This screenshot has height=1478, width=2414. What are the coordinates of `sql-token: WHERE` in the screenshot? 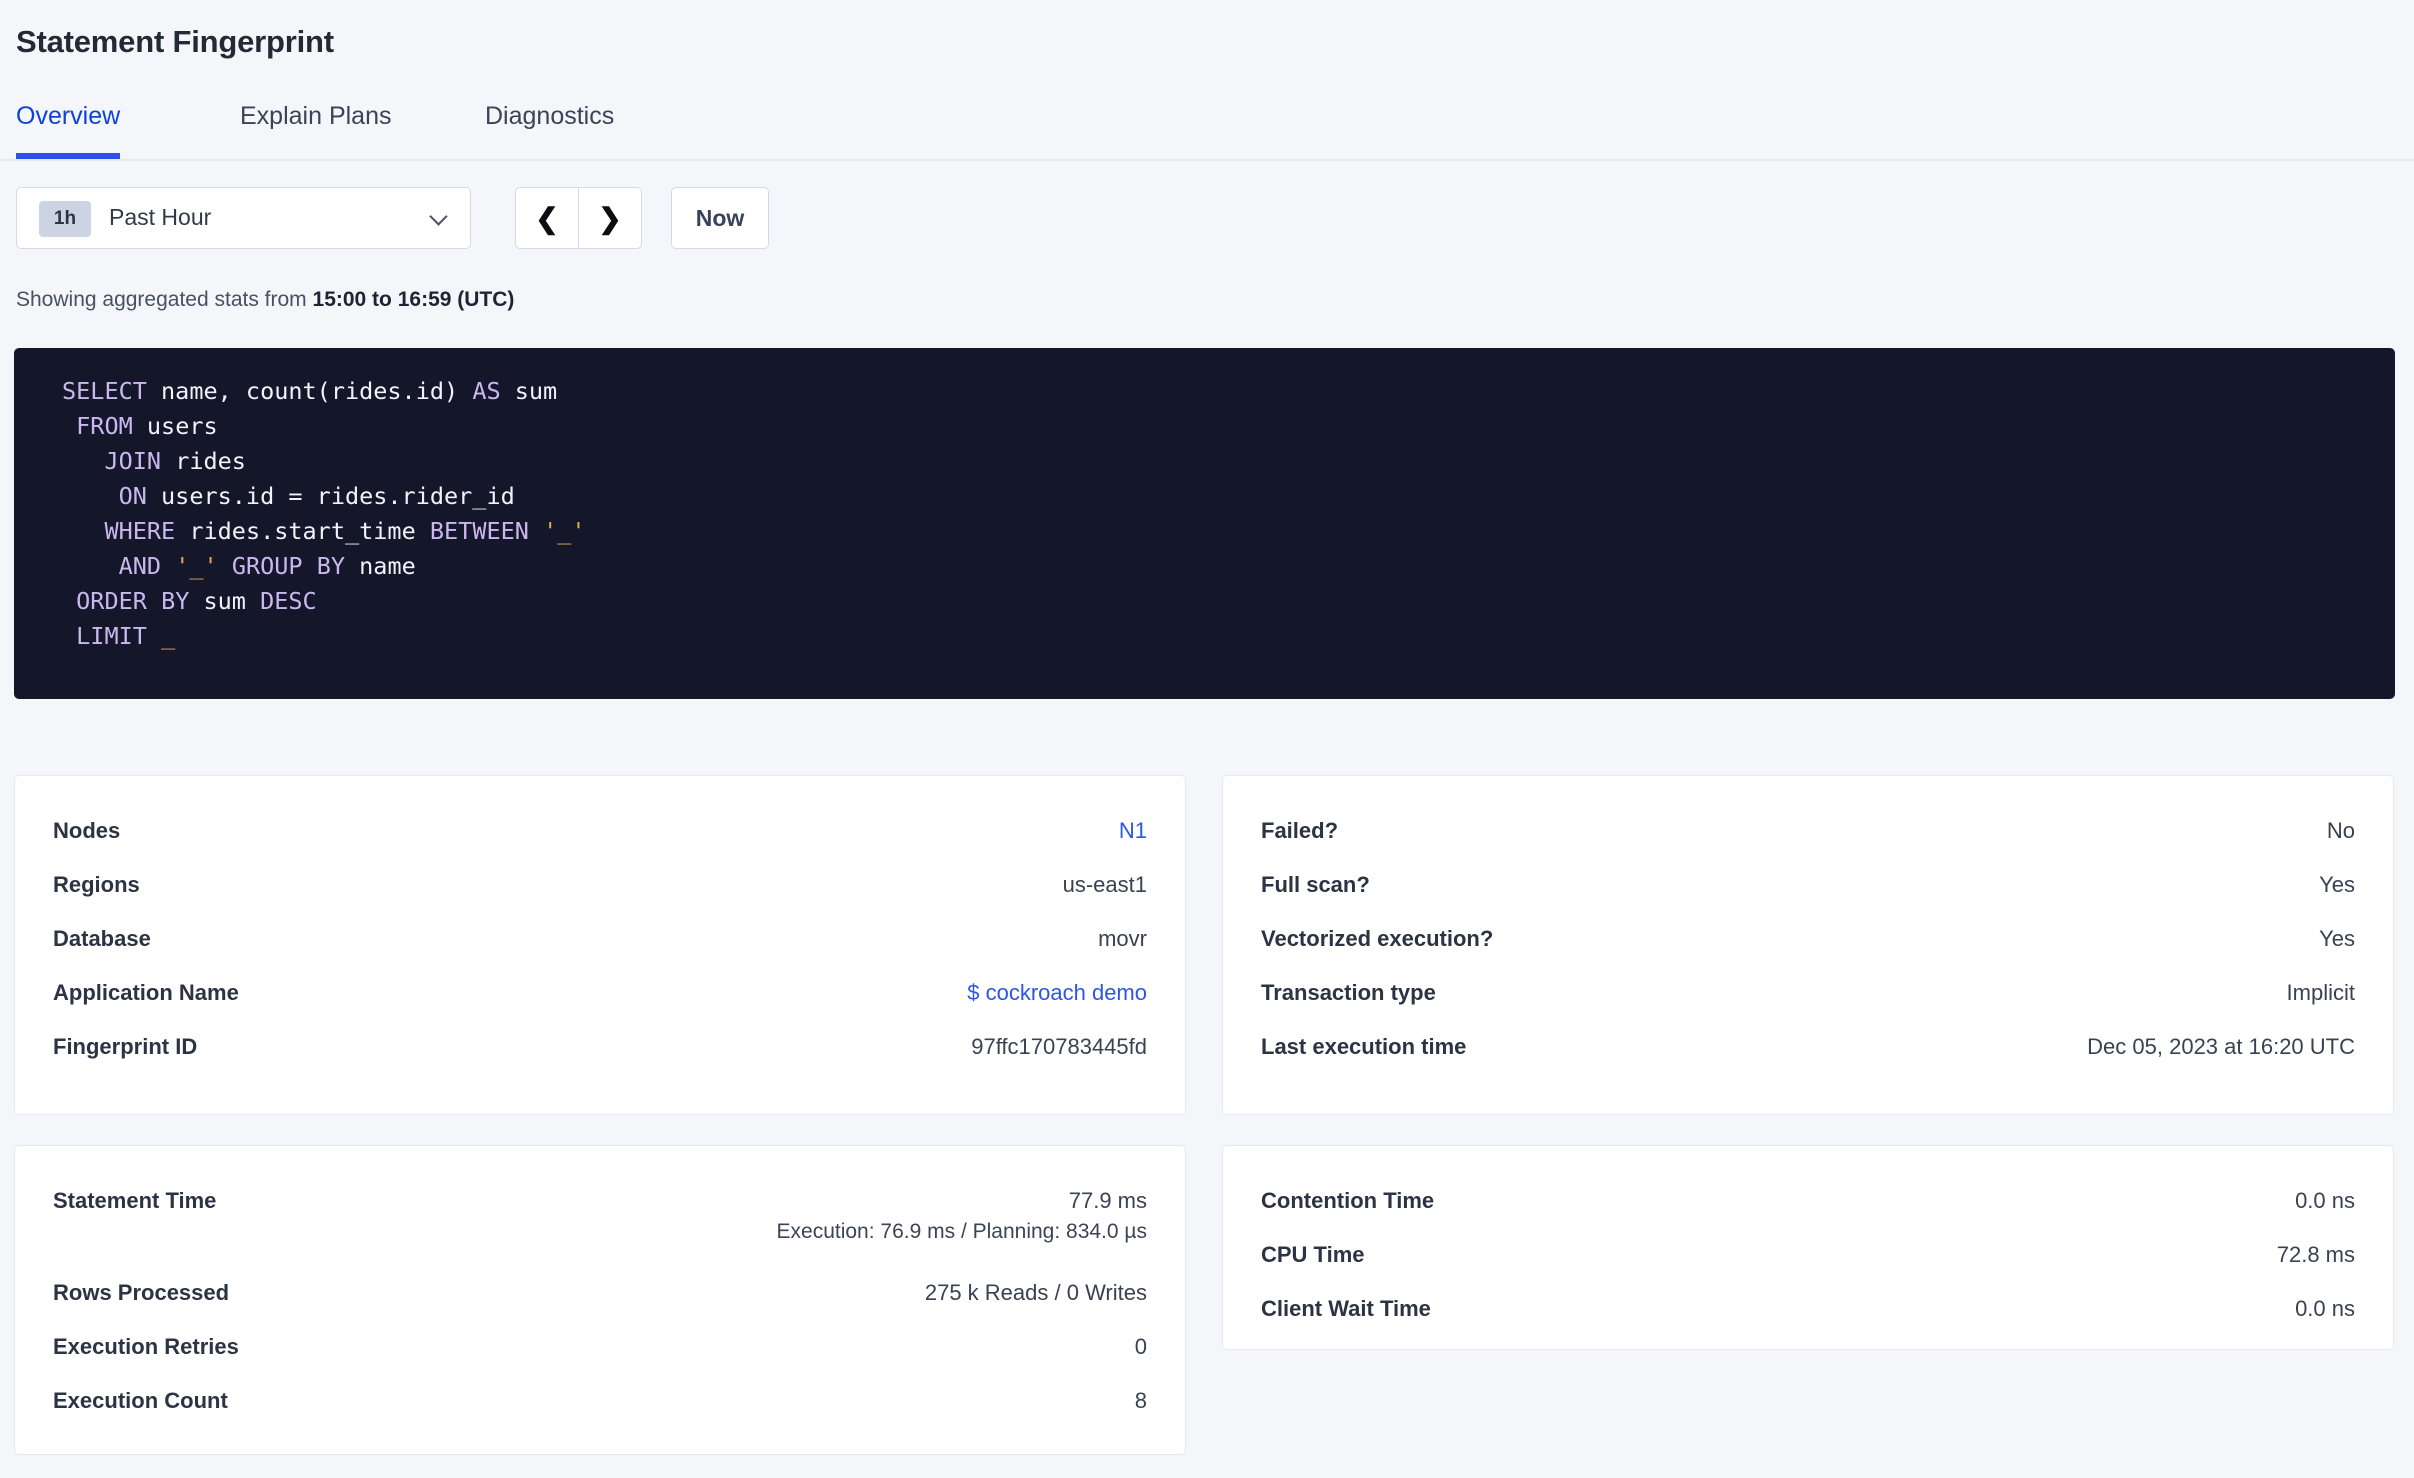 It's located at (140, 531).